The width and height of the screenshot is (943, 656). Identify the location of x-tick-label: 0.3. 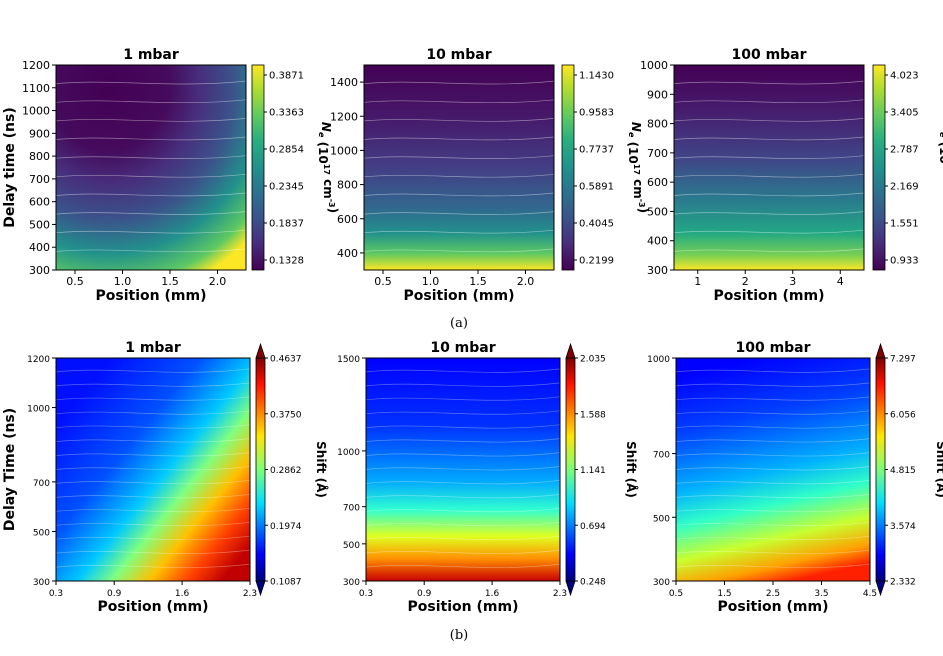
(366, 594).